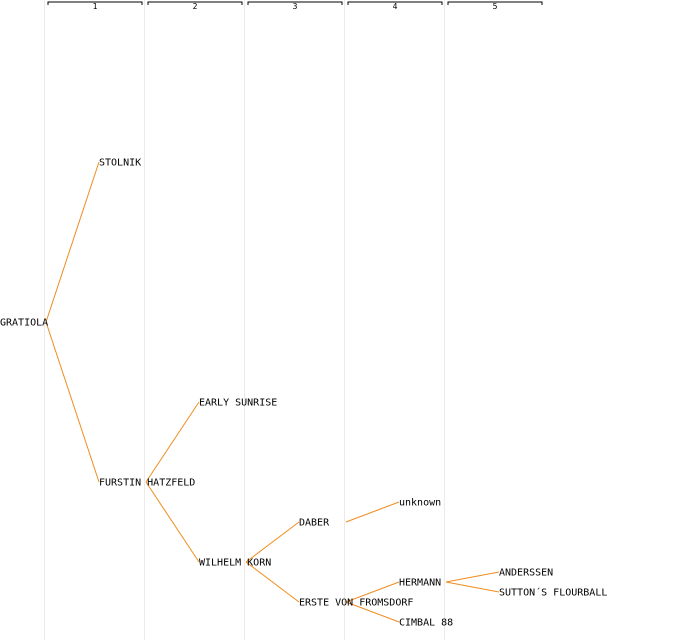 The image size is (700, 640). I want to click on edge-furstin-hatzfeld-to-early-sunrise, so click(172, 442).